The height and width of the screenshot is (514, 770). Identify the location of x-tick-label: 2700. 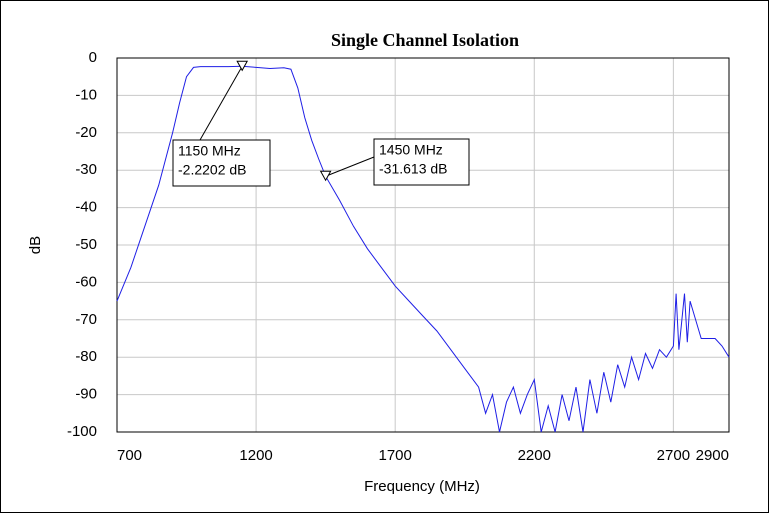
(673, 455).